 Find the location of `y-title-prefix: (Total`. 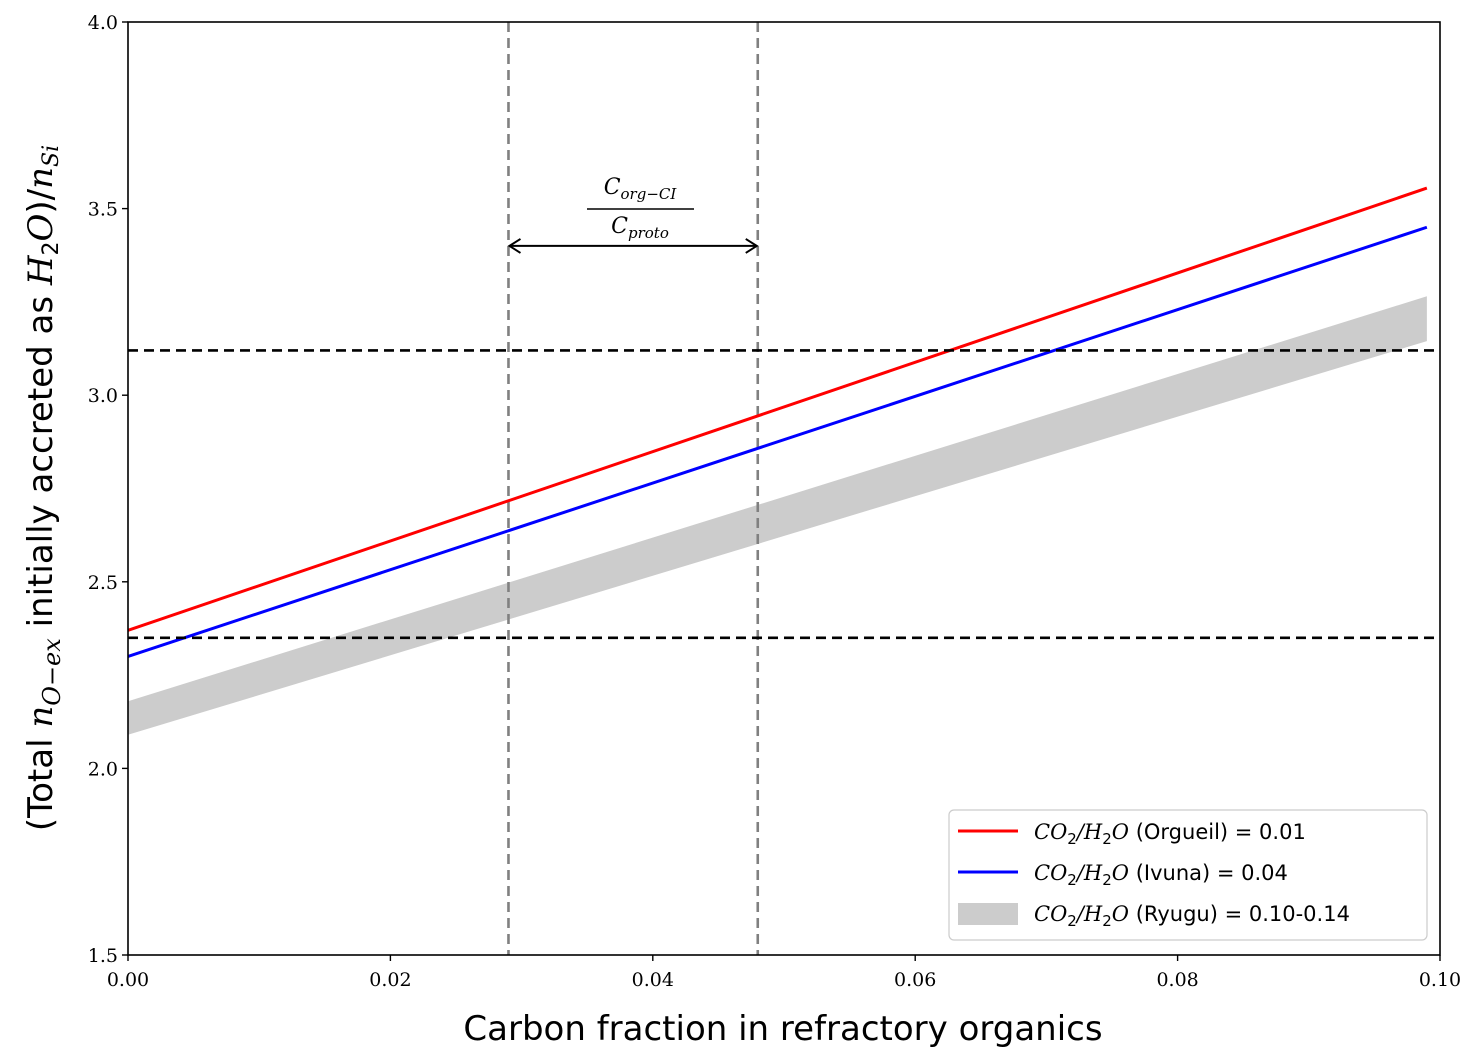

y-title-prefix: (Total is located at coordinates (41, 779).